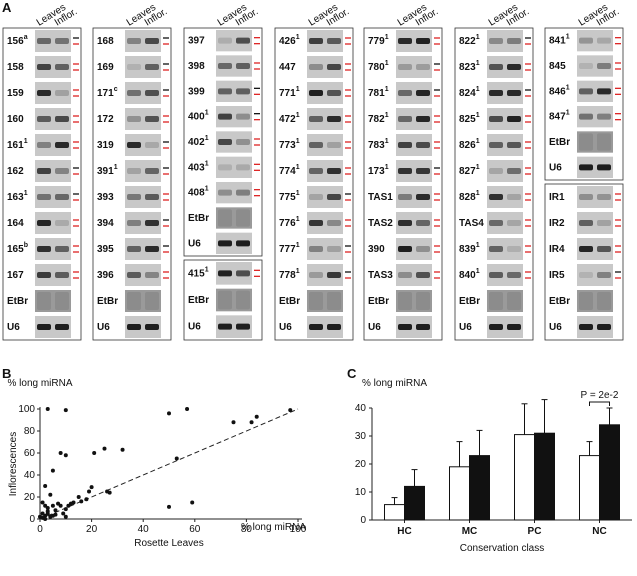 This screenshot has width=637, height=576. I want to click on row-label: 390, so click(376, 249).